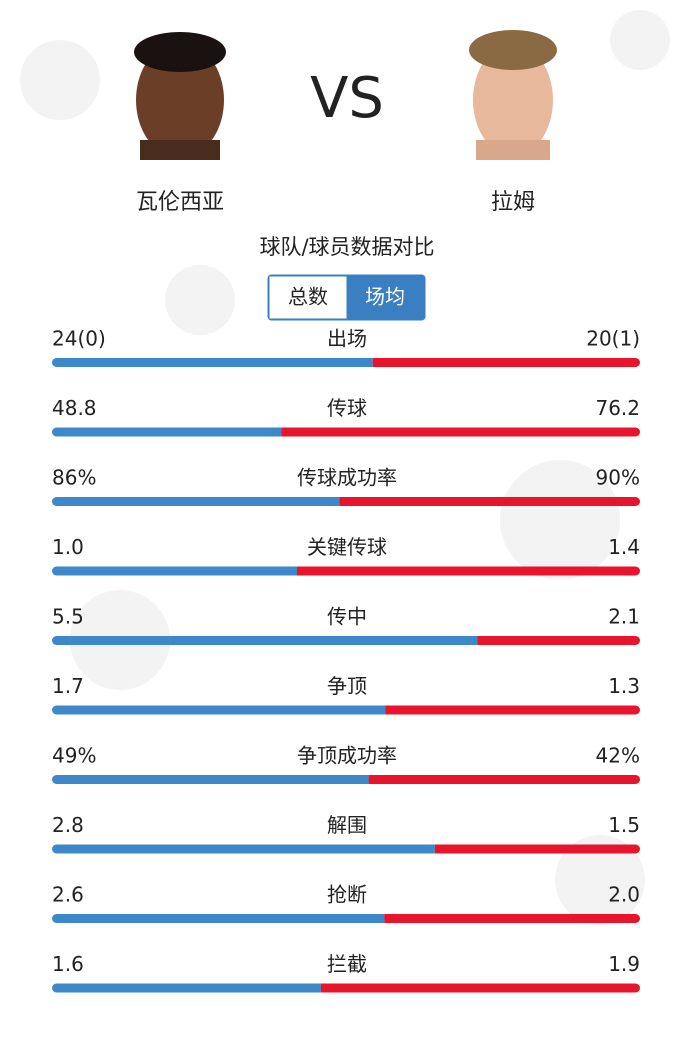 Image resolution: width=700 pixels, height=1039 pixels. Describe the element at coordinates (513, 202) in the screenshot. I see `right-player-name: 拉姆` at that location.